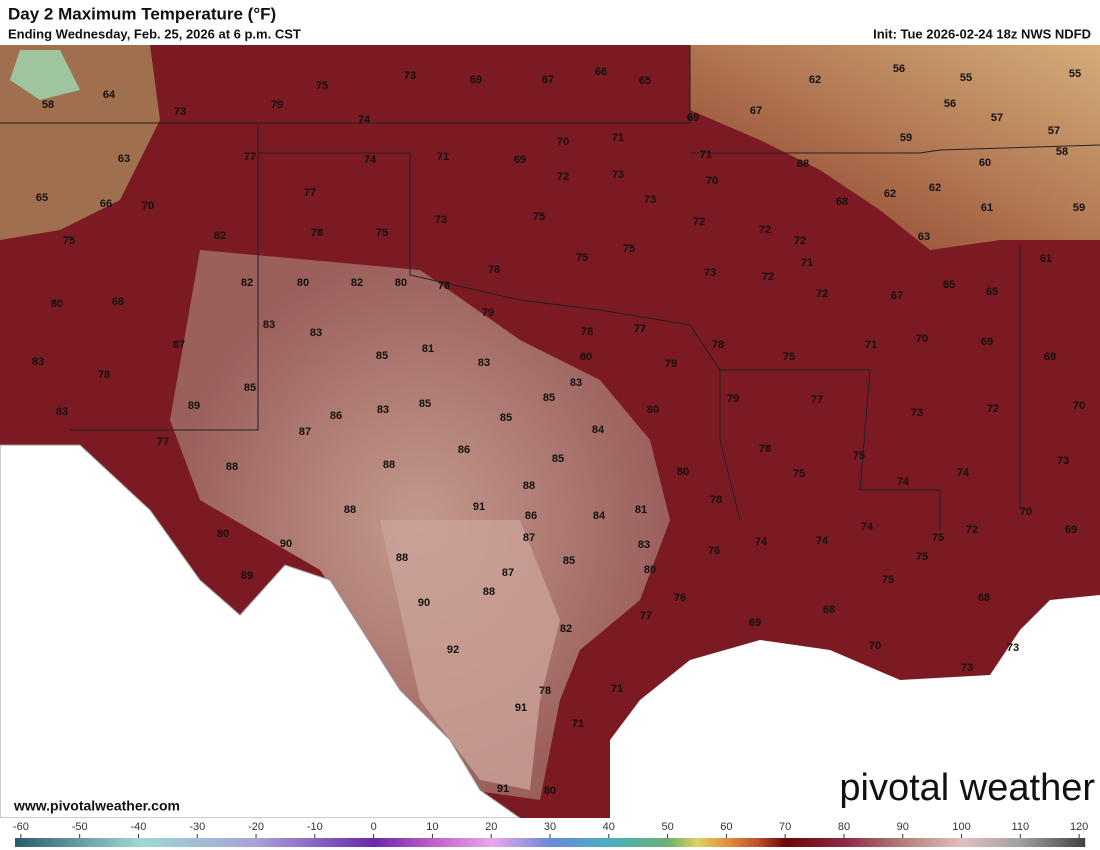 The image size is (1100, 850). Describe the element at coordinates (503, 789) in the screenshot. I see `temperature-label: 91` at that location.